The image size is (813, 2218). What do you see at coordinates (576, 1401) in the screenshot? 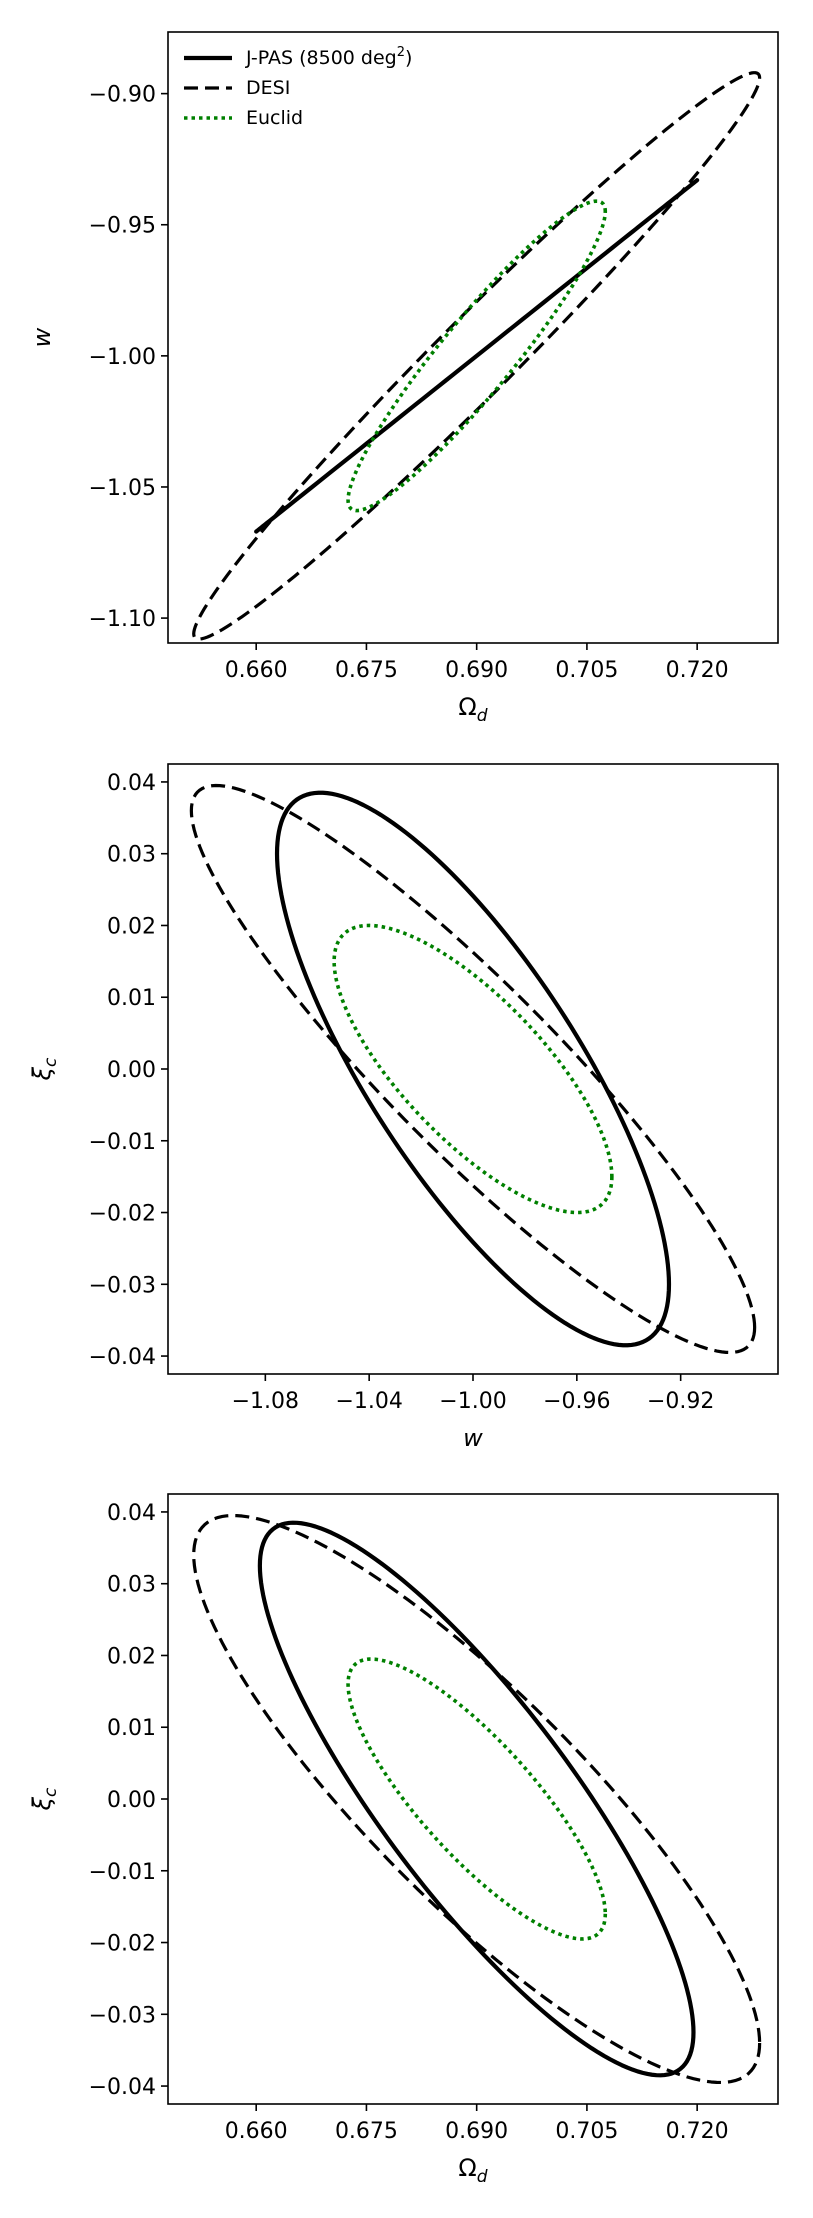
I see `x-tick-label: −0.96` at bounding box center [576, 1401].